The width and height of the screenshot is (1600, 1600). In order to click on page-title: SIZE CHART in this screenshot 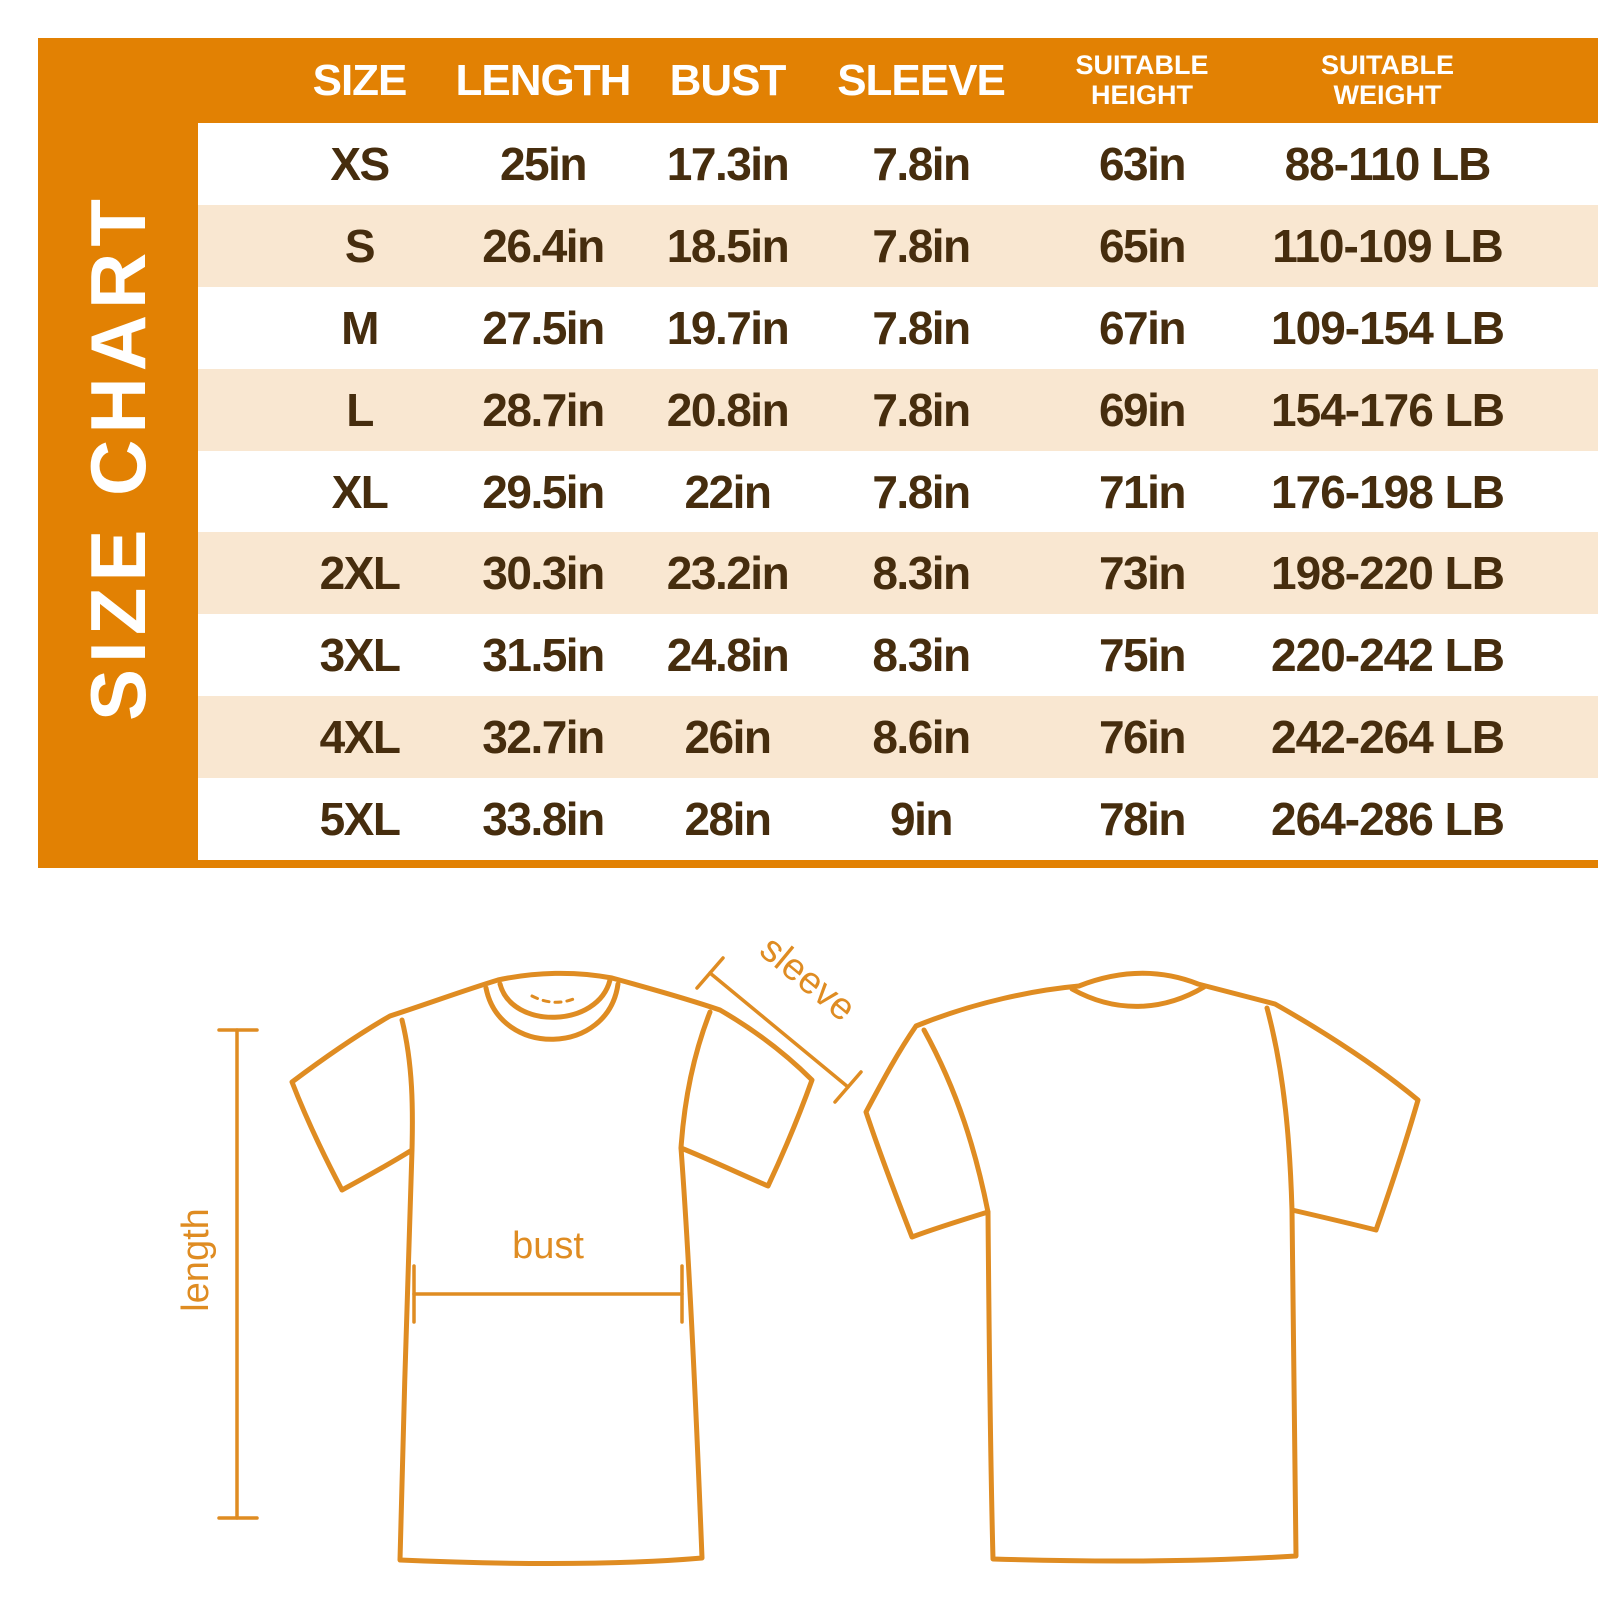, I will do `click(118, 491)`.